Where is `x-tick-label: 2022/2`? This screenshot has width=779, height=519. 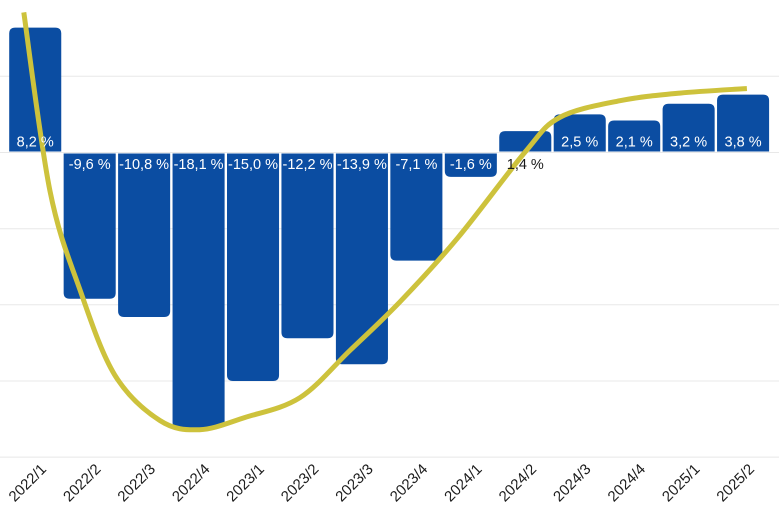 x-tick-label: 2022/2 is located at coordinates (82, 483).